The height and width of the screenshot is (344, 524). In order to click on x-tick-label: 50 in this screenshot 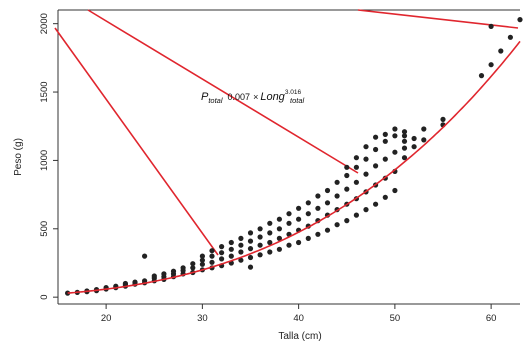, I will do `click(395, 318)`.